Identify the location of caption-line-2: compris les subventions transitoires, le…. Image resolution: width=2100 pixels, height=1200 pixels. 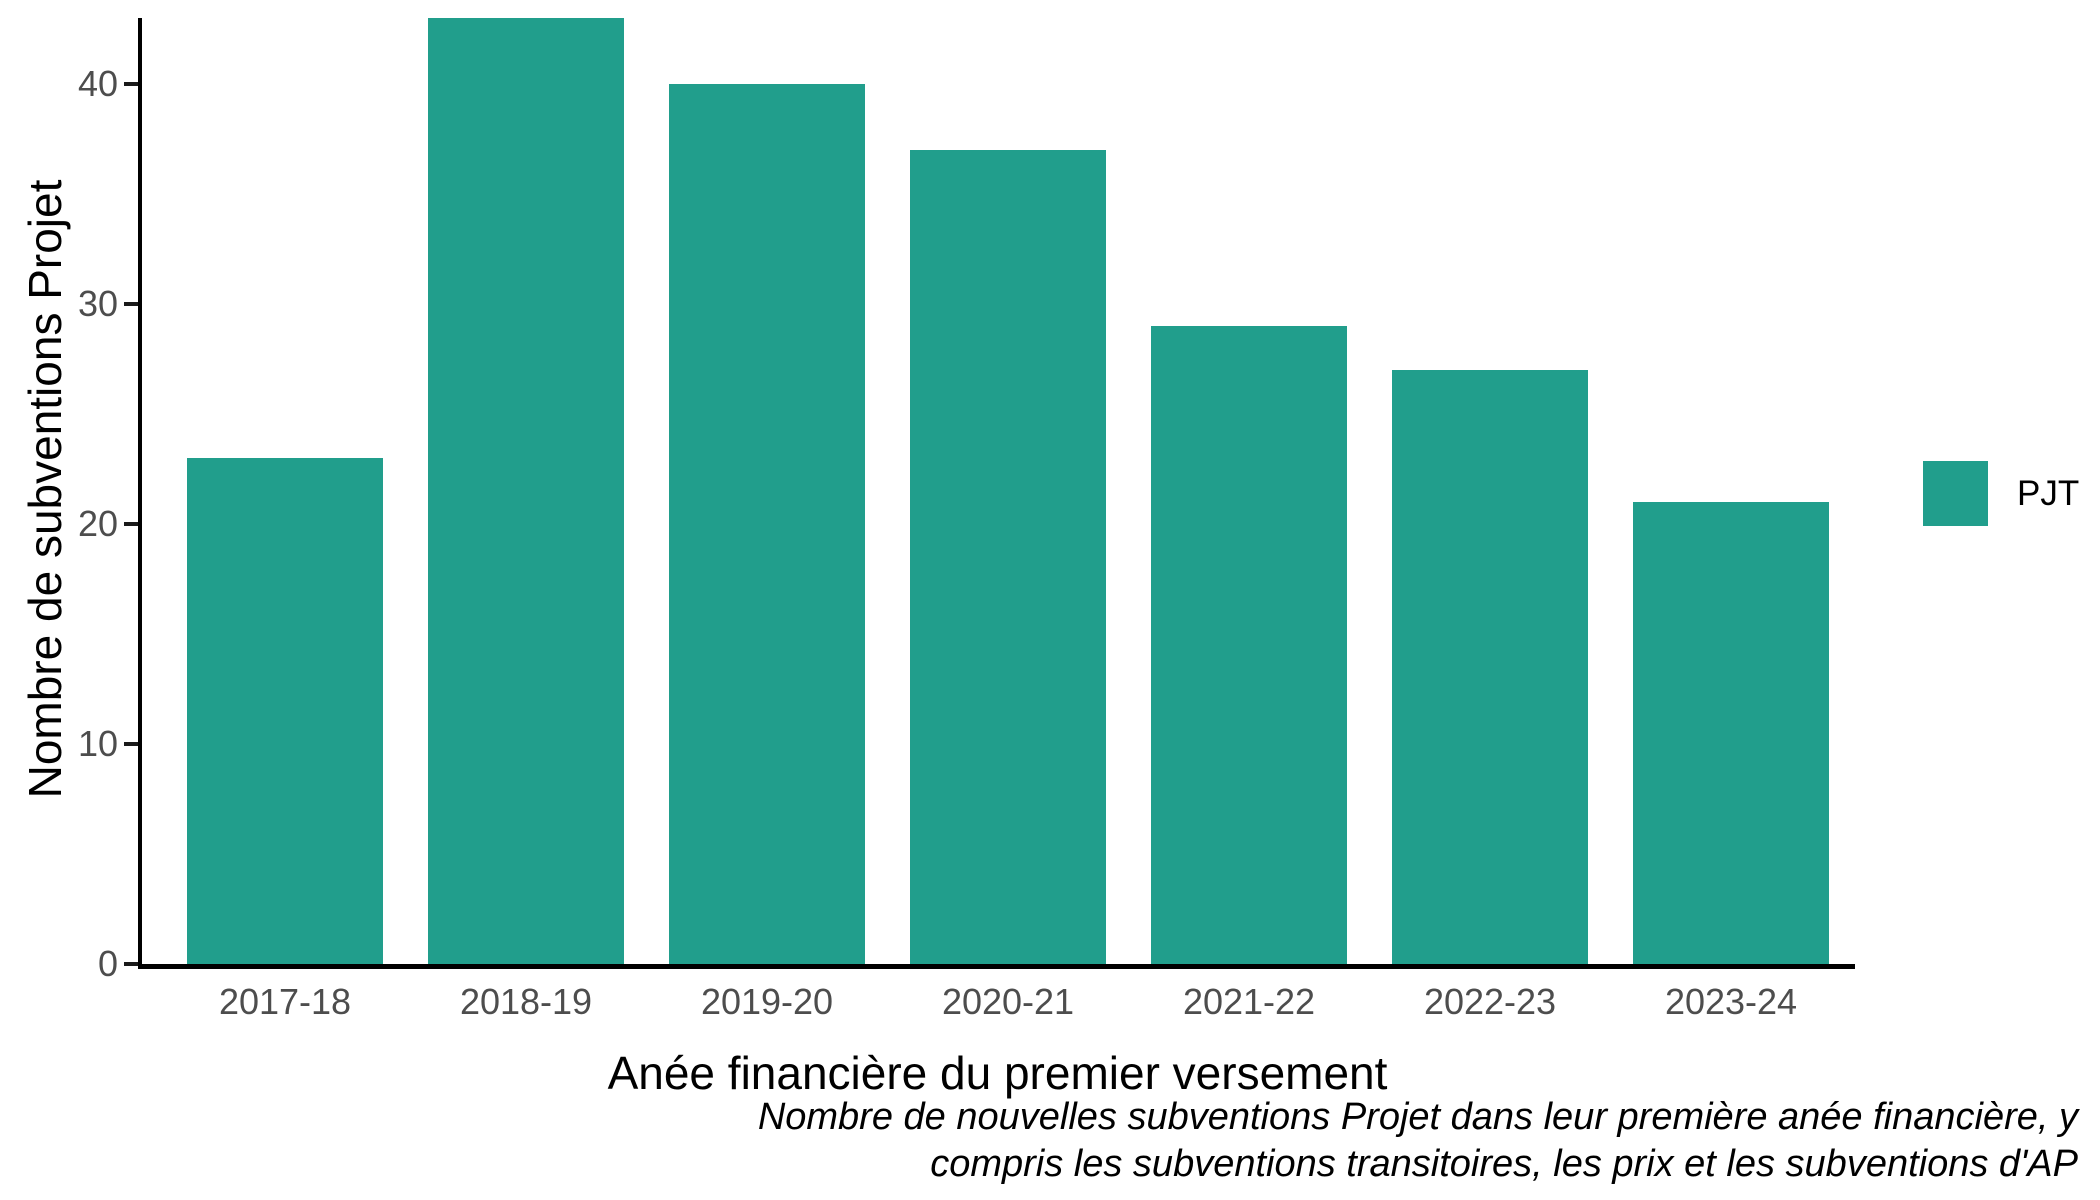
(1504, 1164).